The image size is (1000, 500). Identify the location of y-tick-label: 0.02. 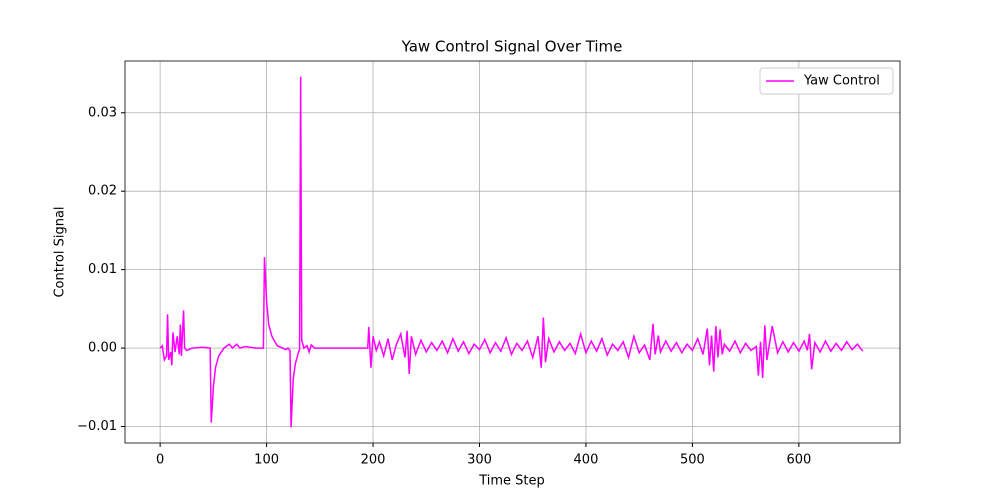
(102, 191).